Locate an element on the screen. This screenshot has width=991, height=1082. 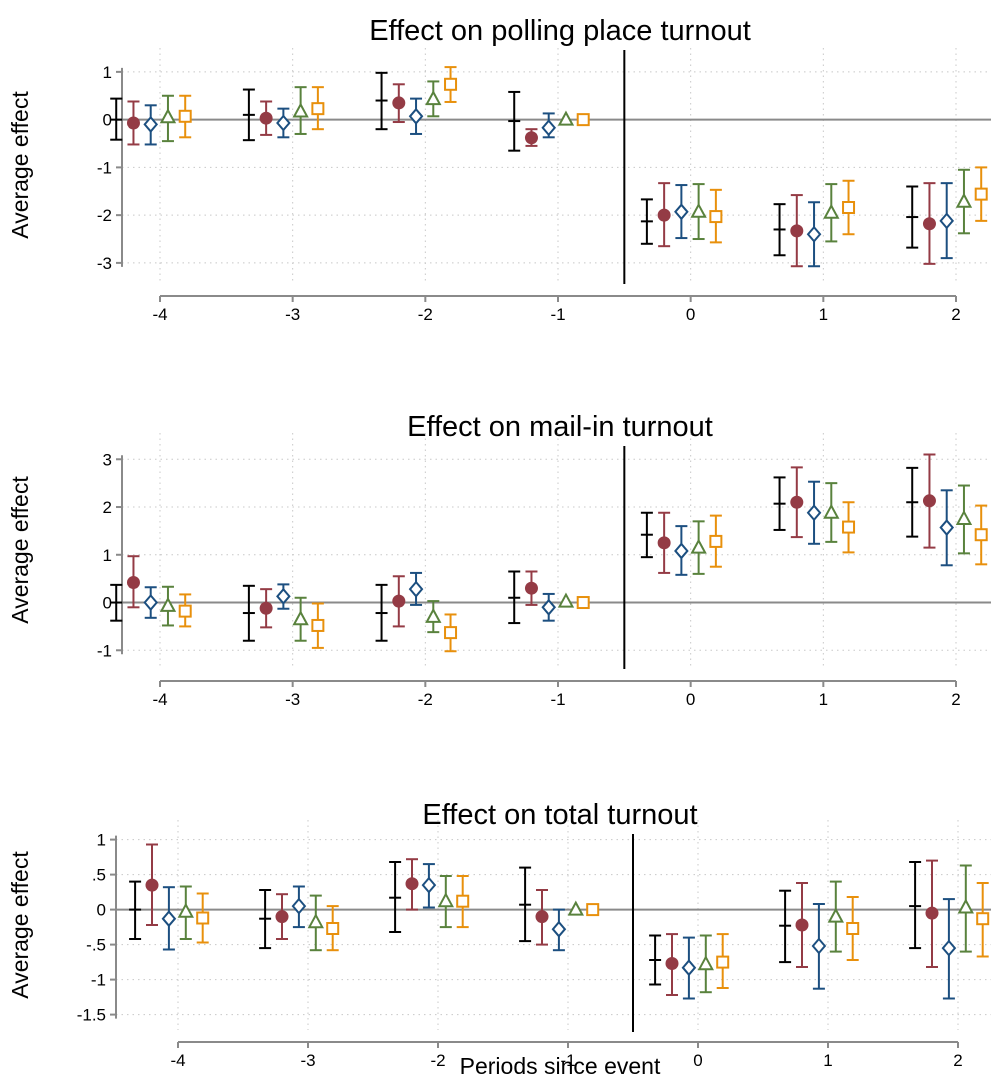
y-tick-label: .5 is located at coordinates (99, 875).